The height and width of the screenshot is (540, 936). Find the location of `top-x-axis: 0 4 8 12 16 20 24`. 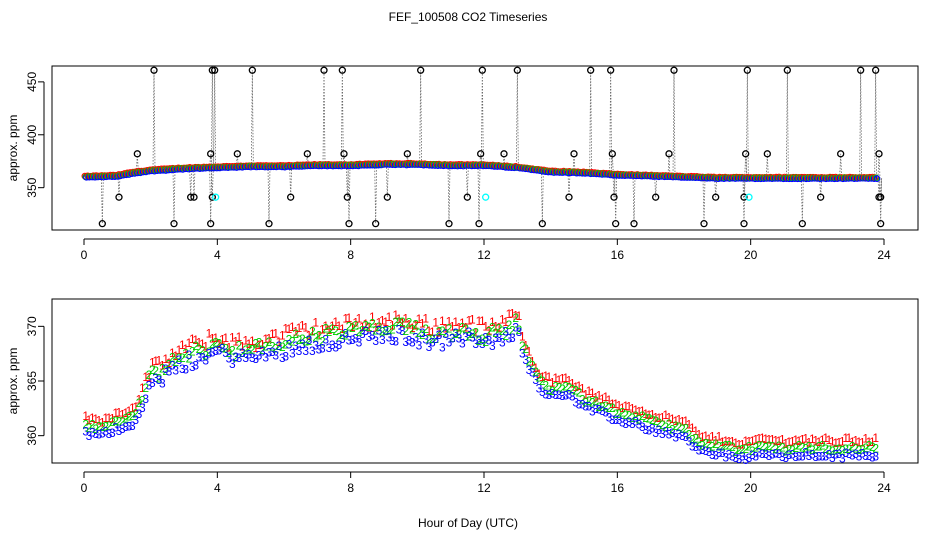

top-x-axis: 0 4 8 12 16 20 24 is located at coordinates (486, 250).